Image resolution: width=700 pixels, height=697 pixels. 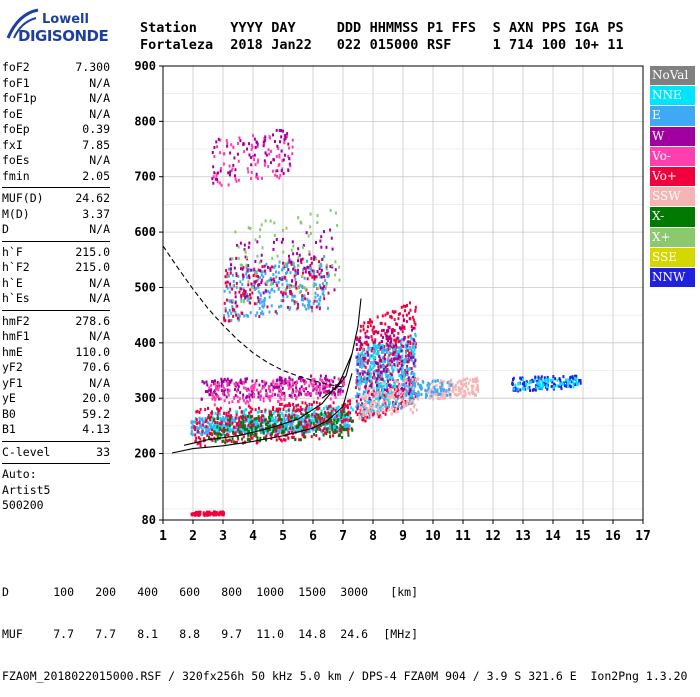 I want to click on footer-row-value: 24.6, so click(x=354, y=634).